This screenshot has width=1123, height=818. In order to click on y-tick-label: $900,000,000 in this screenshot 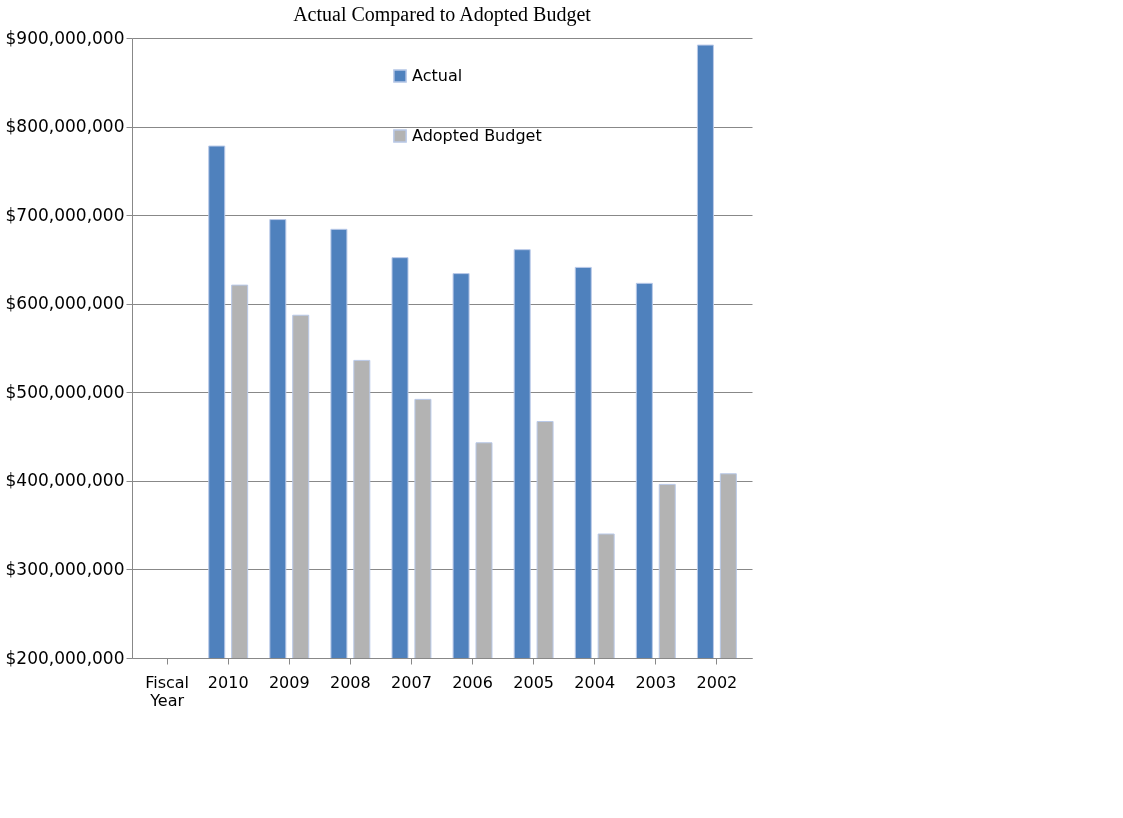, I will do `click(65, 37)`.